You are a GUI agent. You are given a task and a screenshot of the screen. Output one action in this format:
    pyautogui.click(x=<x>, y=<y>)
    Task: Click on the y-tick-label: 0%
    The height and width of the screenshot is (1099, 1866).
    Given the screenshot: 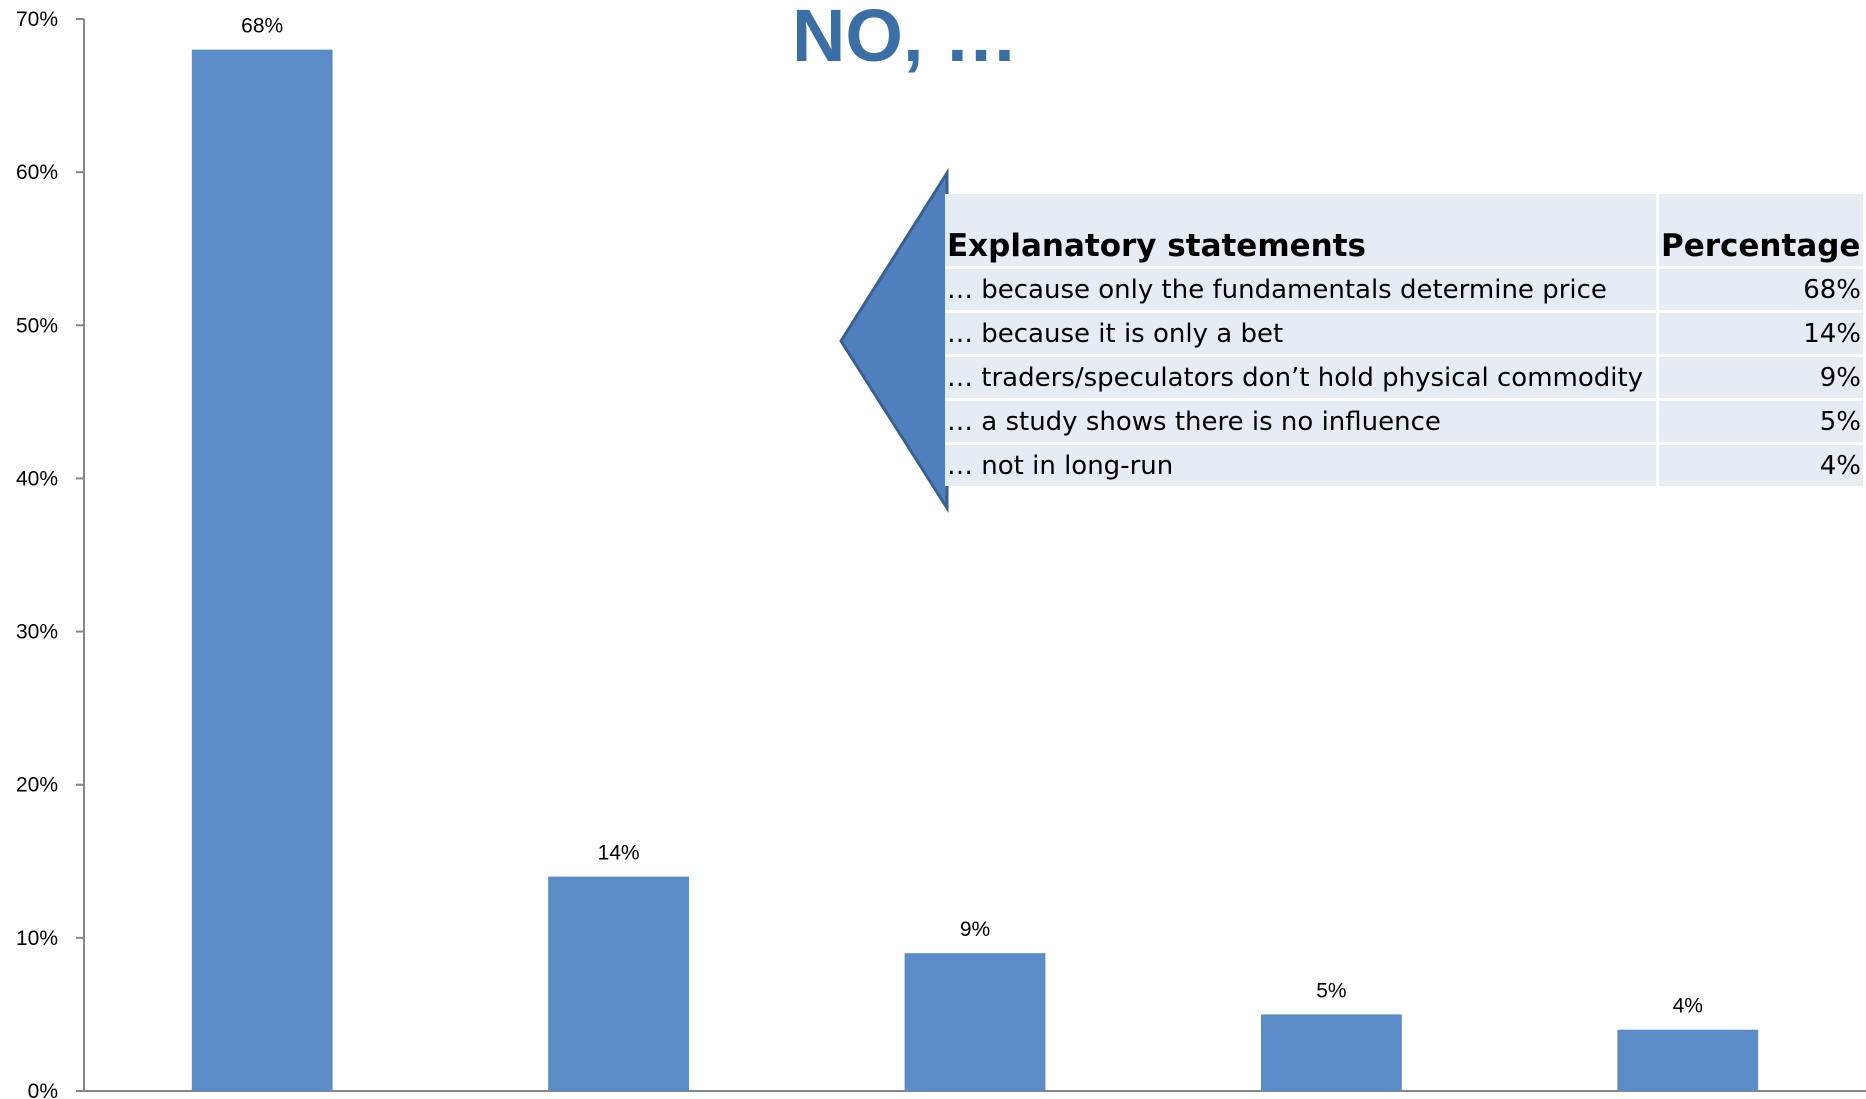 What is the action you would take?
    pyautogui.click(x=43, y=1089)
    